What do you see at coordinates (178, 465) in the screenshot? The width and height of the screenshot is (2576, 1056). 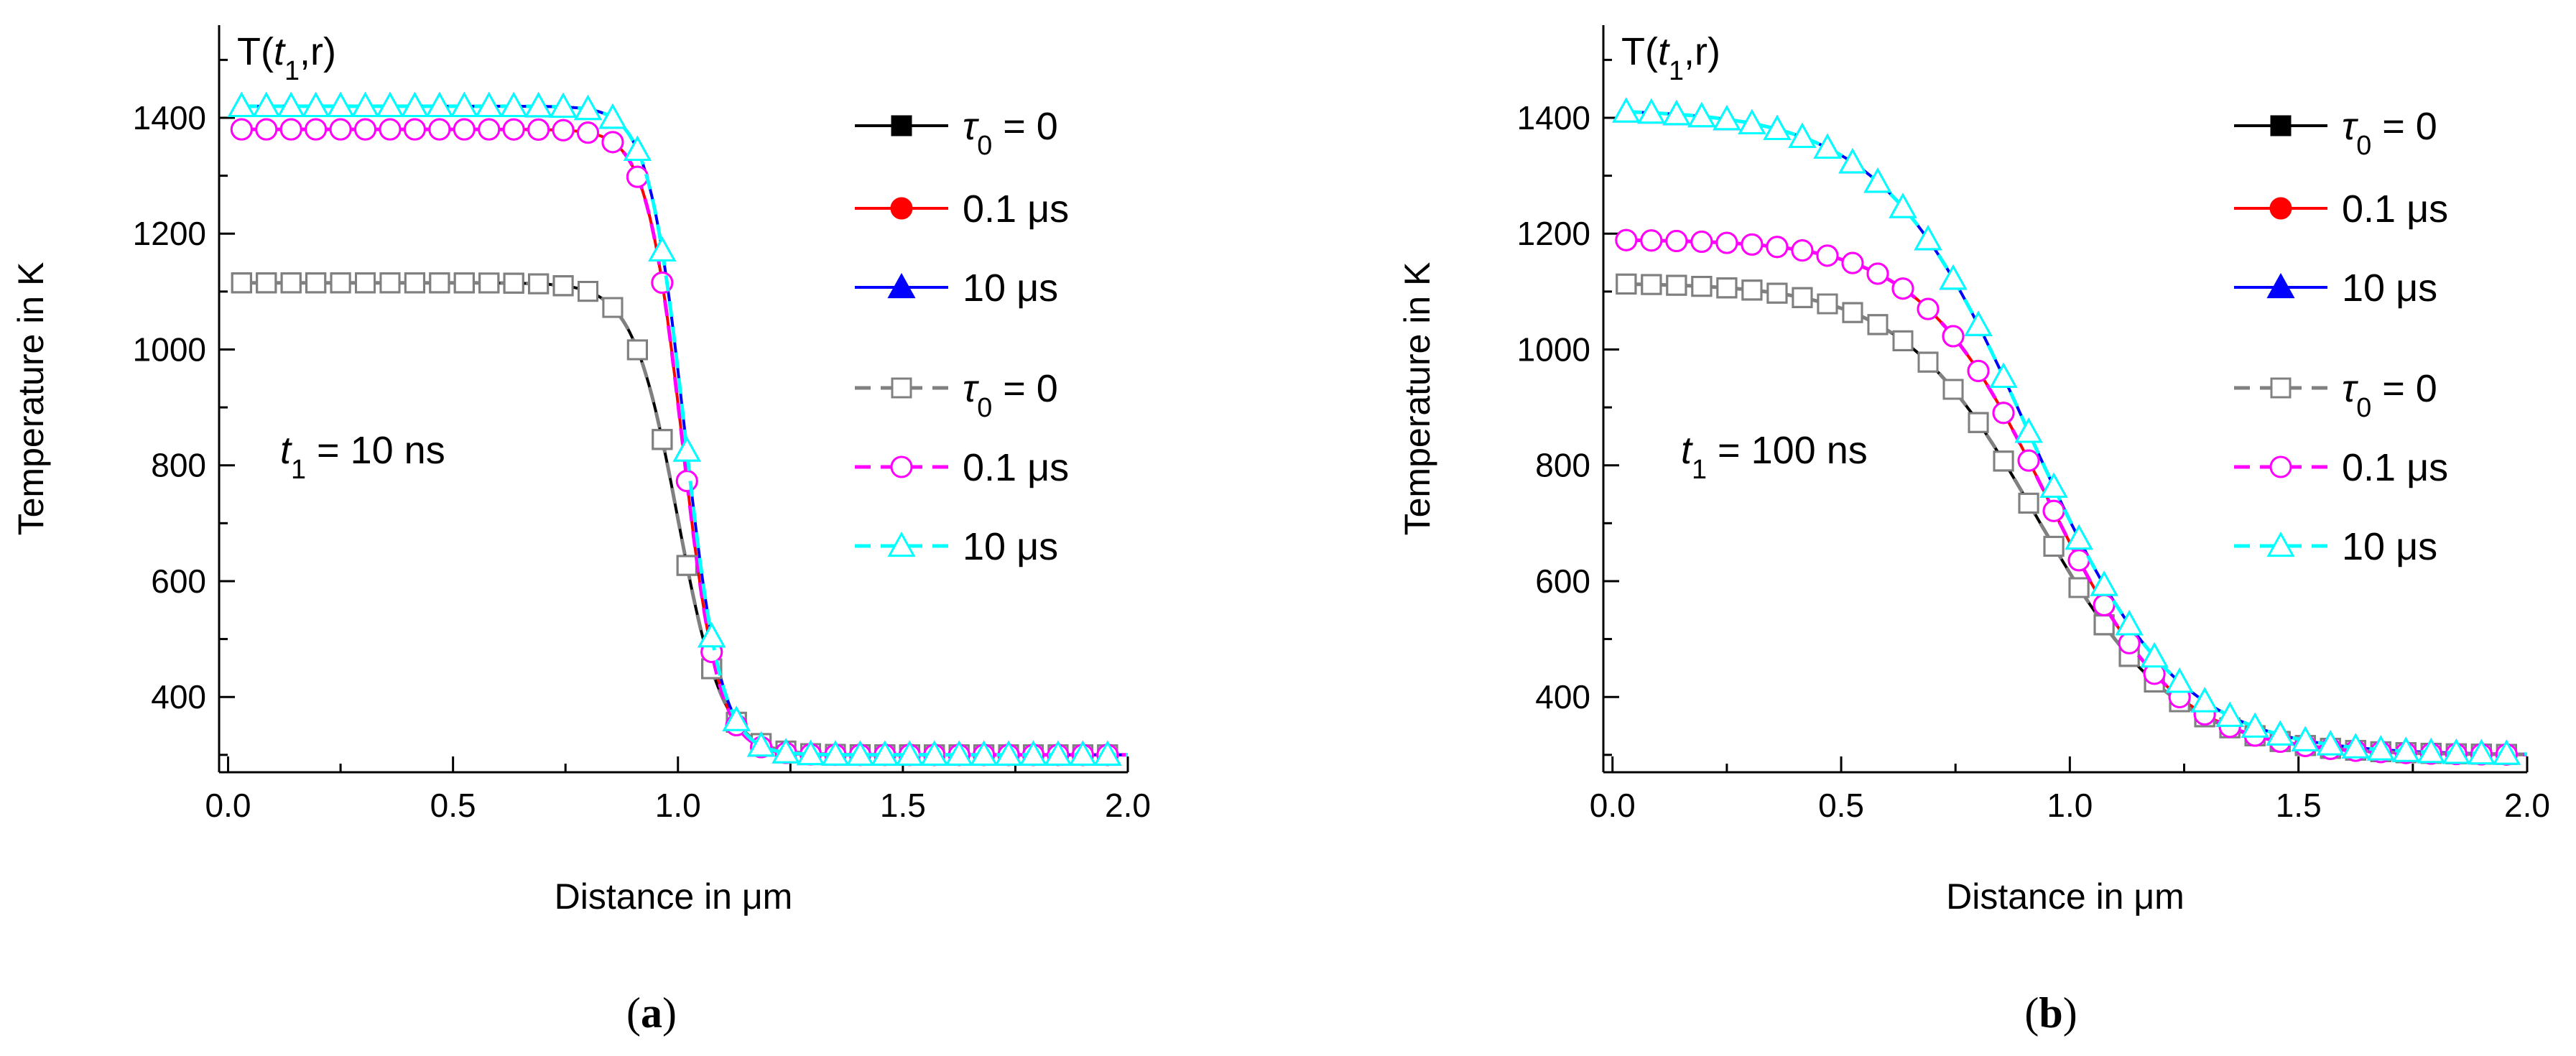 I see `y-tick-label: 800` at bounding box center [178, 465].